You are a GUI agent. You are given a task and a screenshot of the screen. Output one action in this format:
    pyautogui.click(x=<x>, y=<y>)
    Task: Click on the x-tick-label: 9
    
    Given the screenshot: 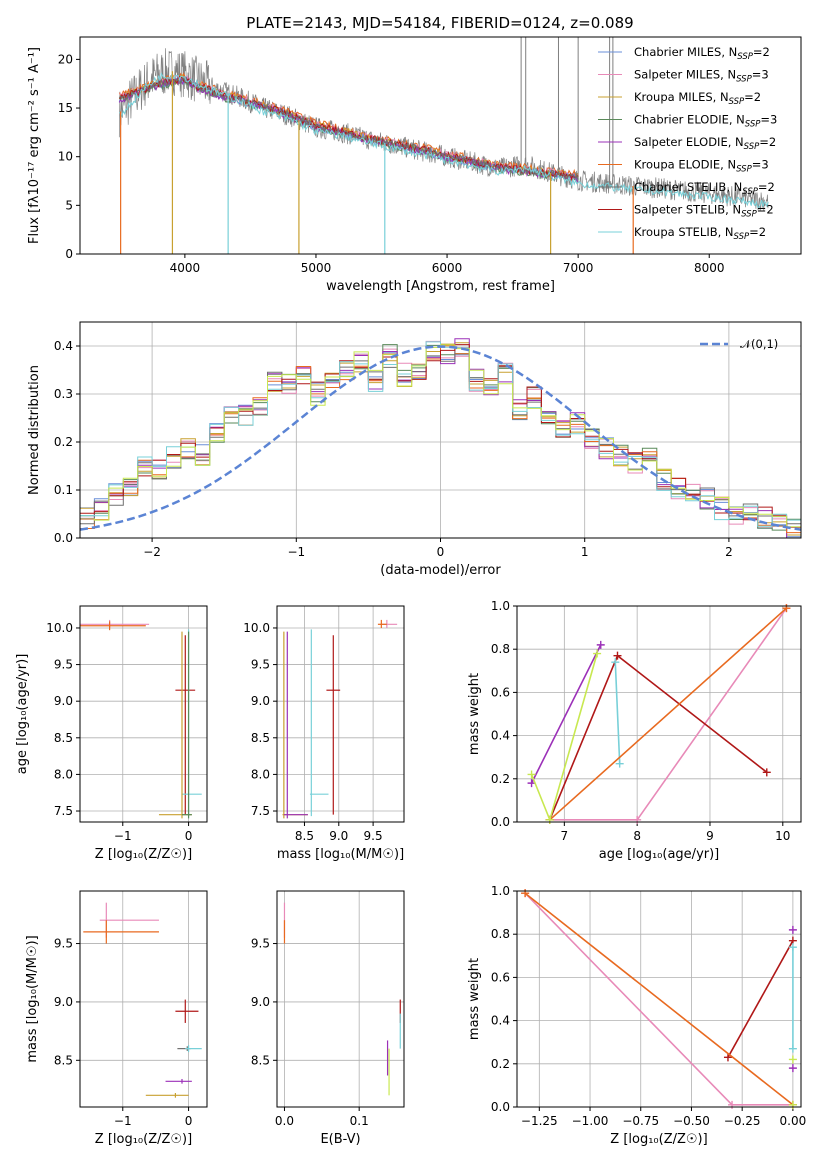 What is the action you would take?
    pyautogui.click(x=710, y=836)
    